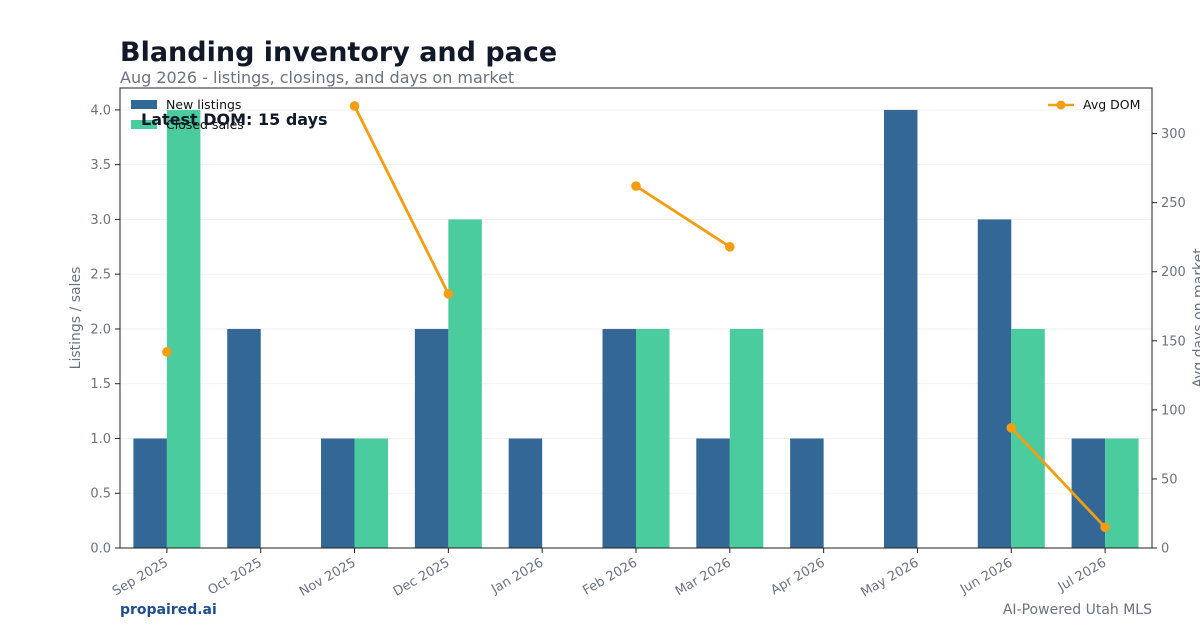 Image resolution: width=1200 pixels, height=630 pixels. I want to click on legend-marker-avg-dom, so click(1061, 105).